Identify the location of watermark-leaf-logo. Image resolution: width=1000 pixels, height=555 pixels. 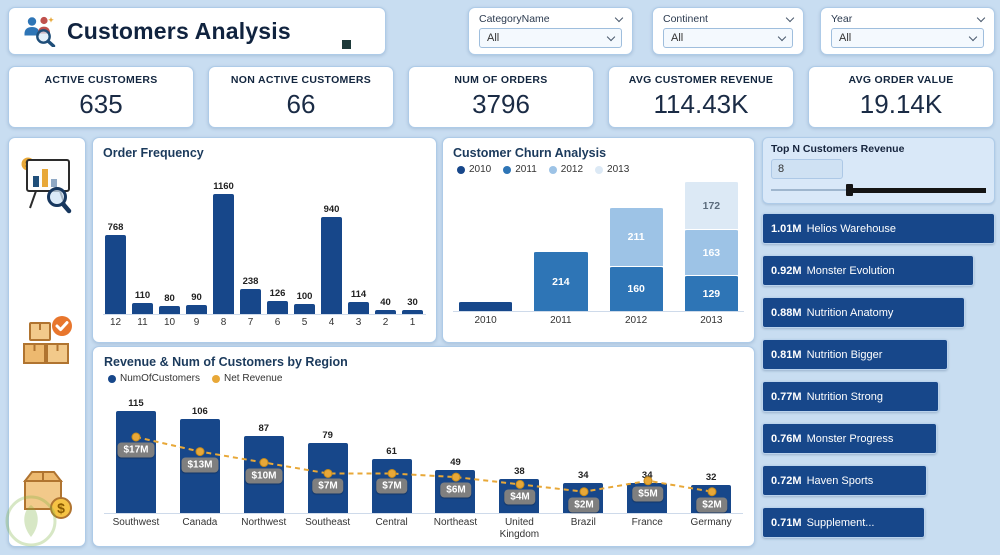
(31, 521).